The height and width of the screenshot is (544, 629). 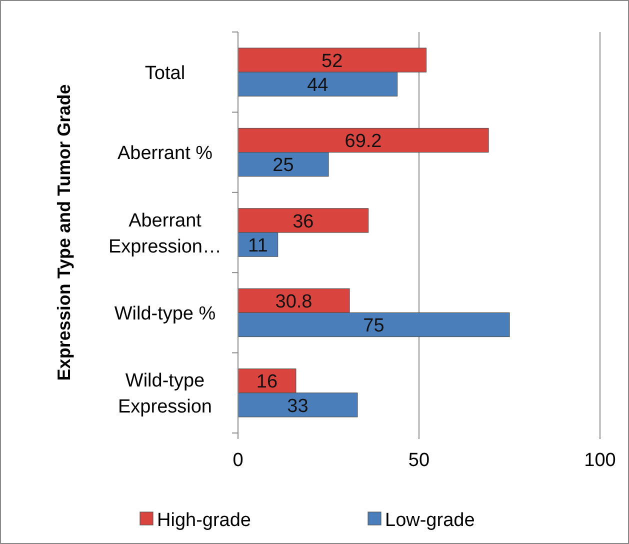 I want to click on x-tick-label: 0, so click(x=238, y=460).